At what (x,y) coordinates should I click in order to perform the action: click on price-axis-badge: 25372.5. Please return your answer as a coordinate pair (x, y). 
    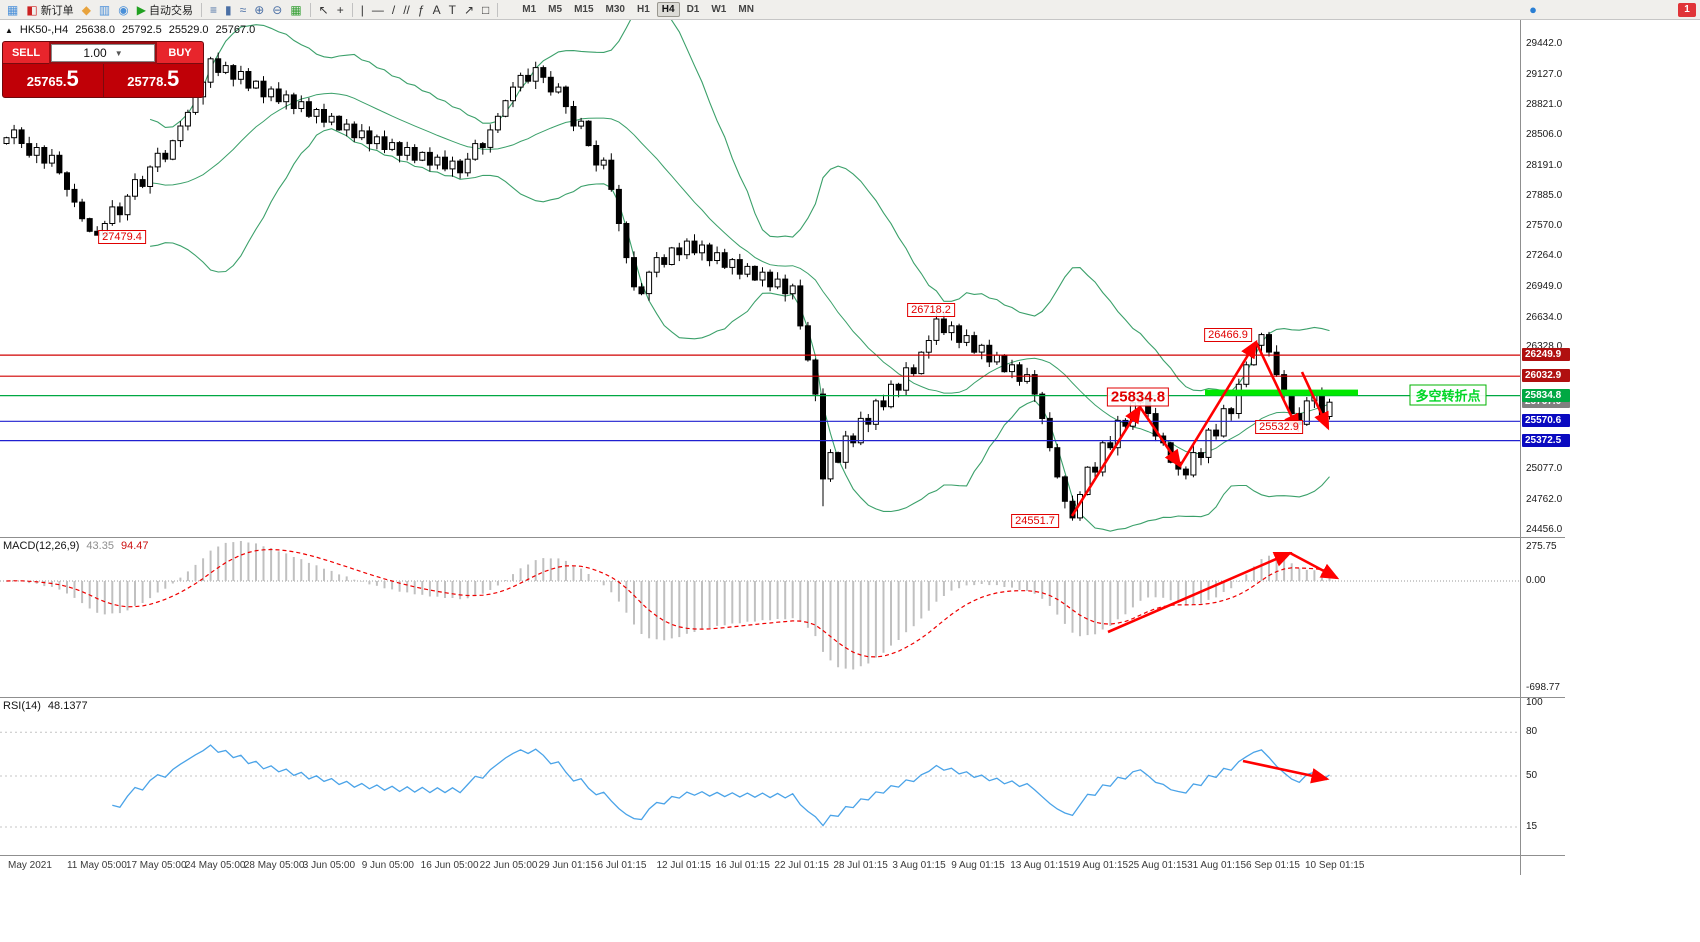
    Looking at the image, I should click on (1546, 440).